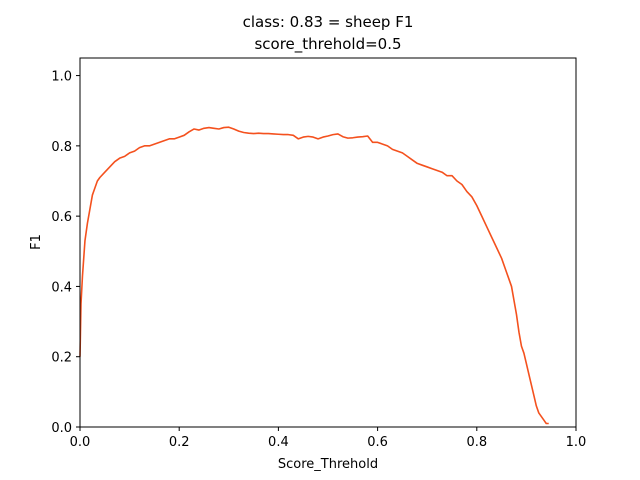 The height and width of the screenshot is (480, 640). I want to click on y-axis-label: F1, so click(36, 242).